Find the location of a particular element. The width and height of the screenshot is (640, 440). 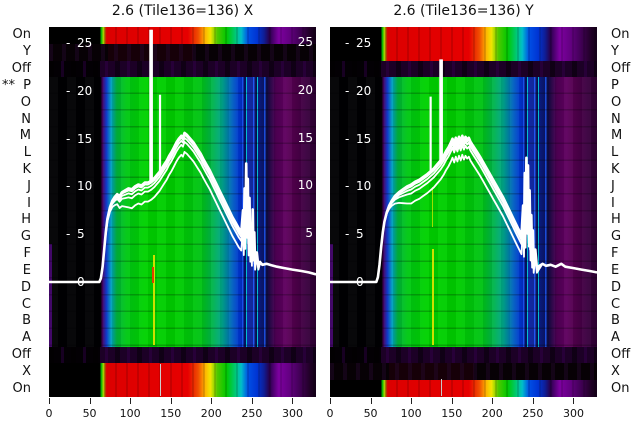

ytick: -20 is located at coordinates (358, 91).